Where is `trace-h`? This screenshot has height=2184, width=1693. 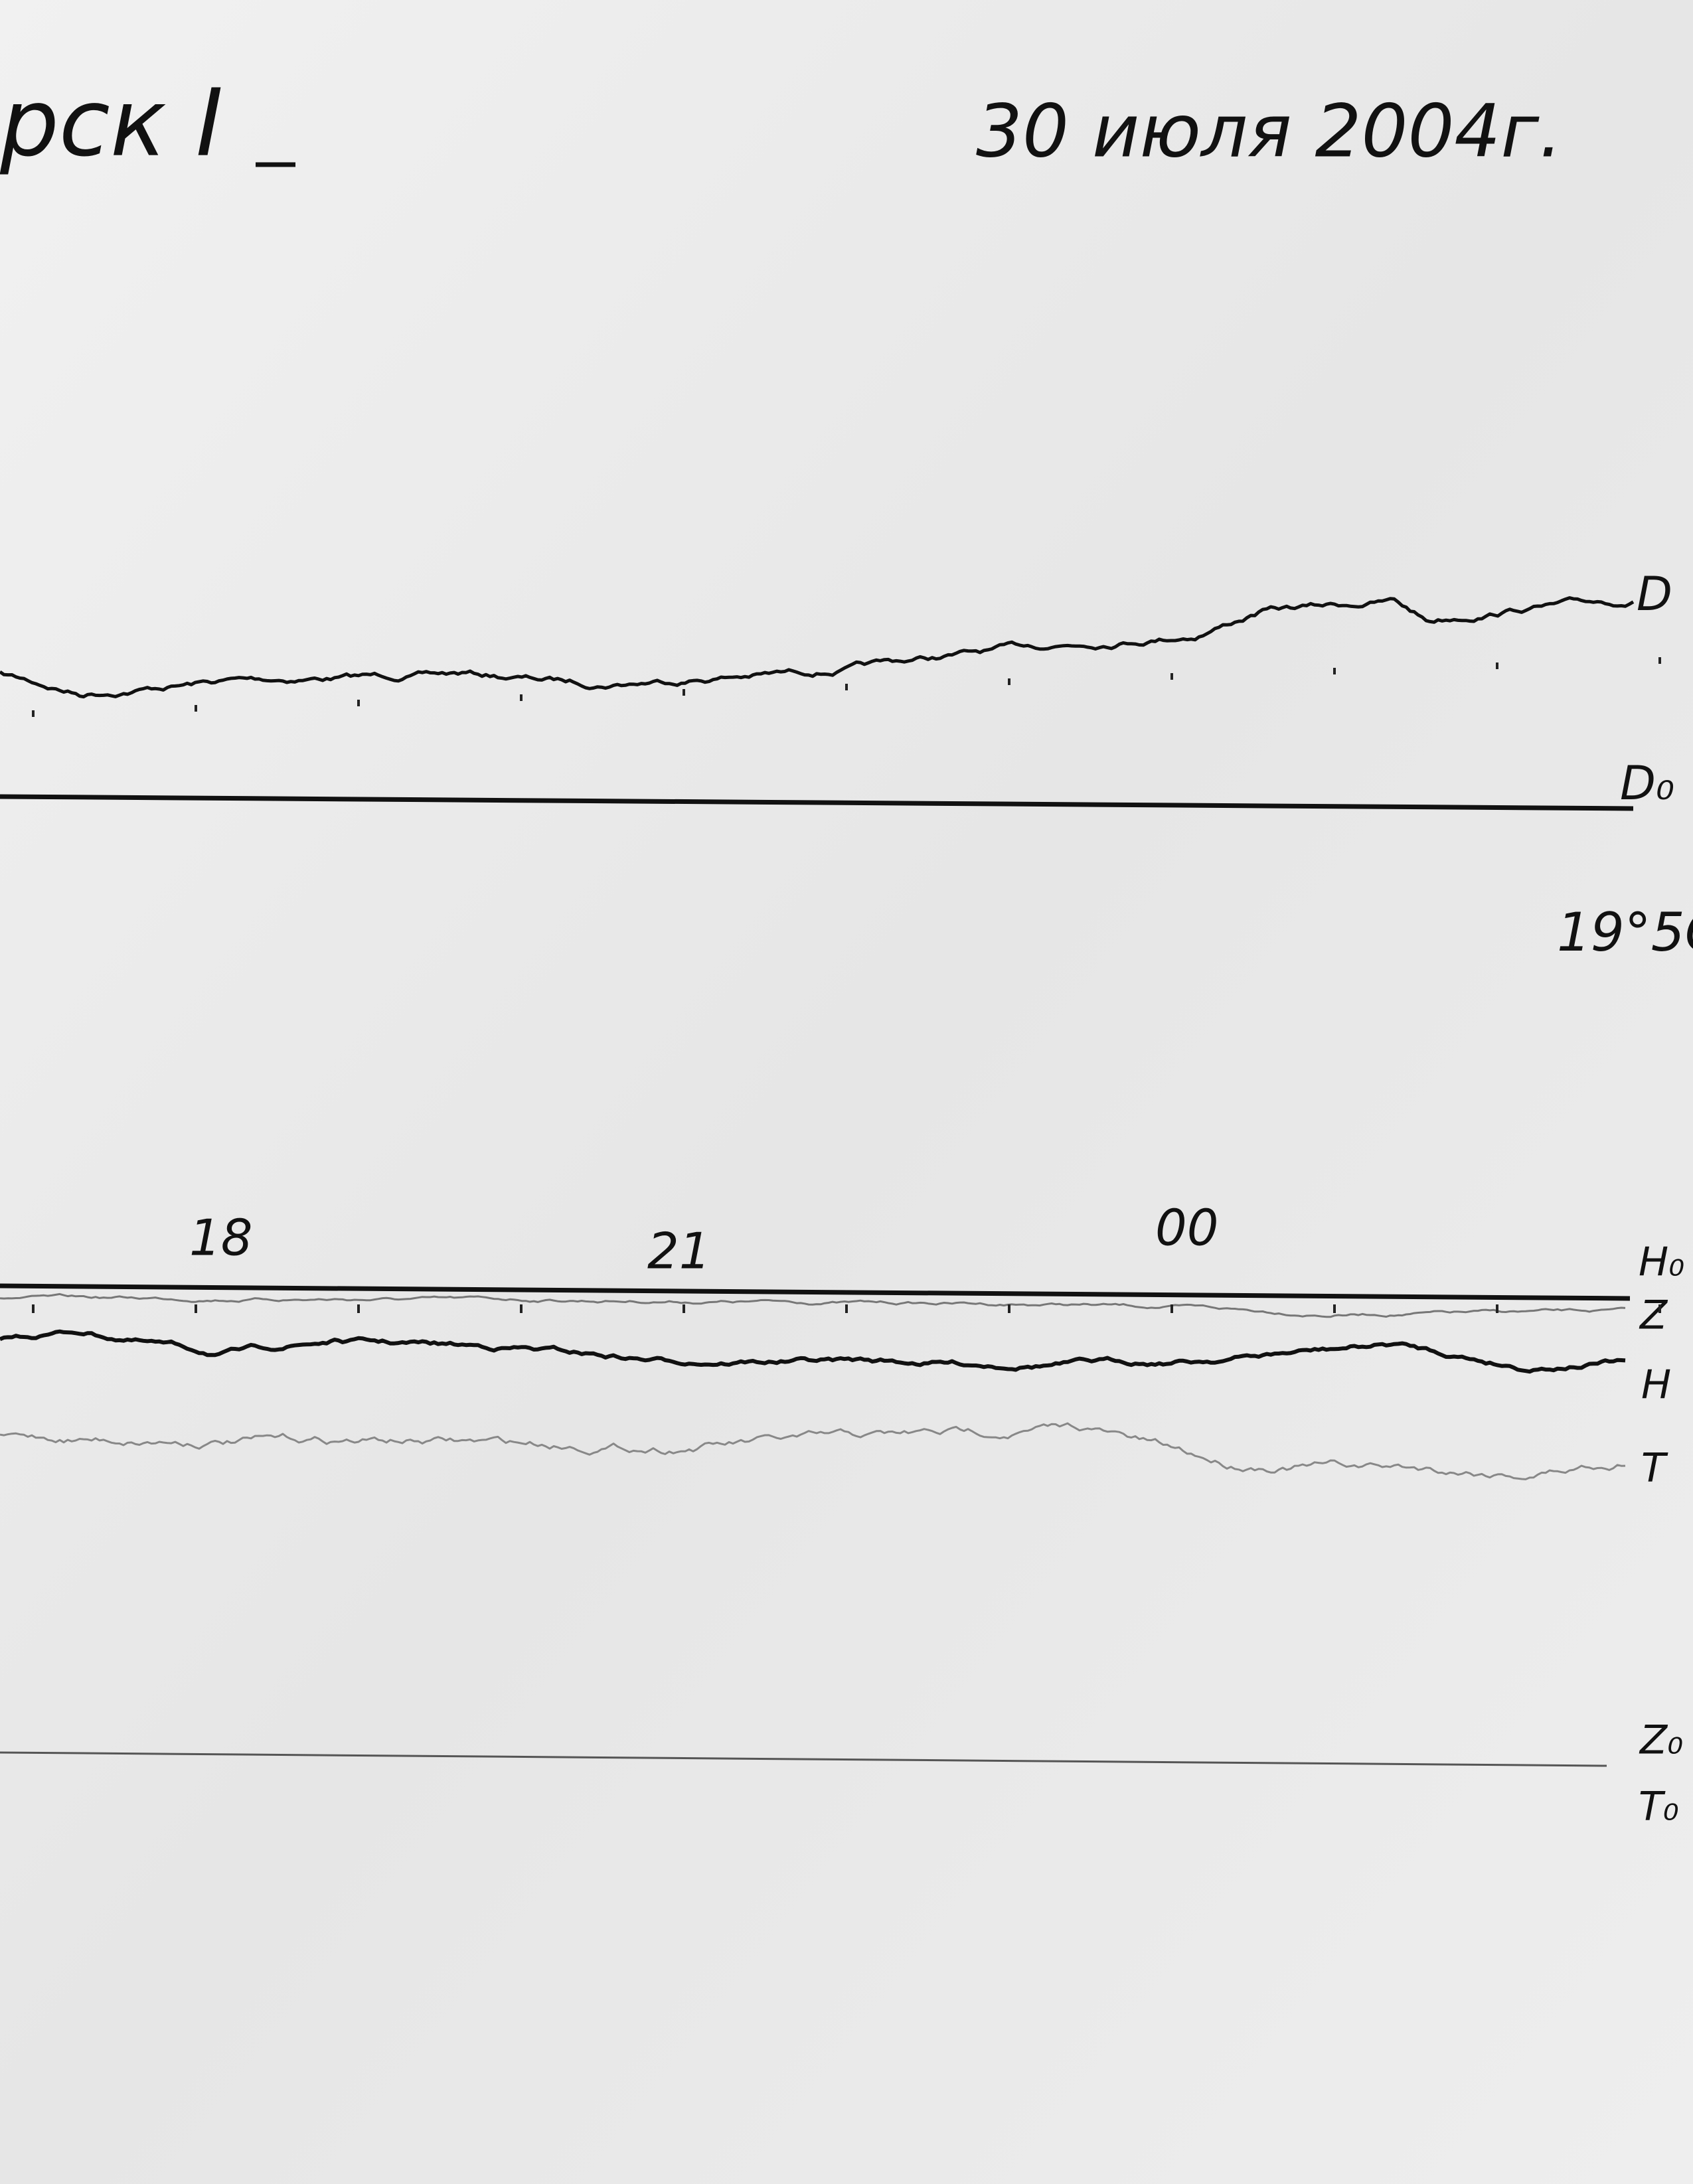
trace-h is located at coordinates (813, 1351).